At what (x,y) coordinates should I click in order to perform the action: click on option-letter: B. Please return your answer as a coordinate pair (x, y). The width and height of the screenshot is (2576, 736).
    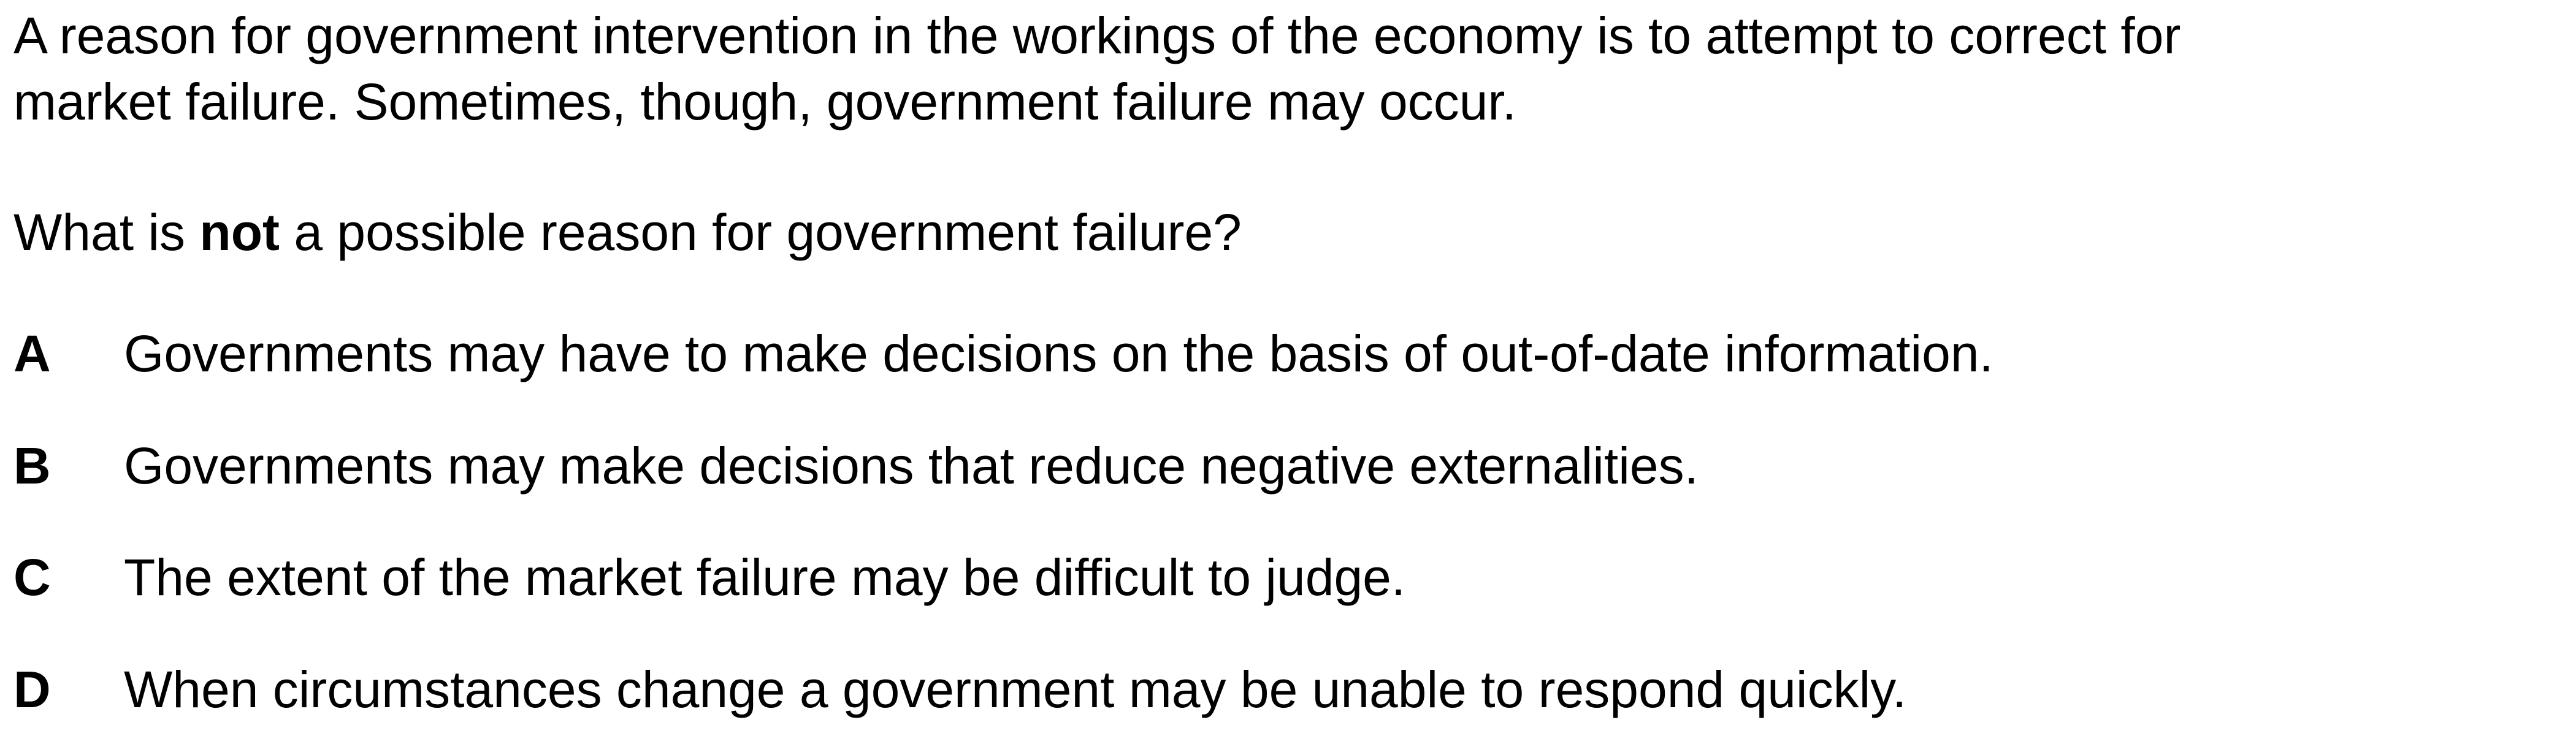
    Looking at the image, I should click on (32, 466).